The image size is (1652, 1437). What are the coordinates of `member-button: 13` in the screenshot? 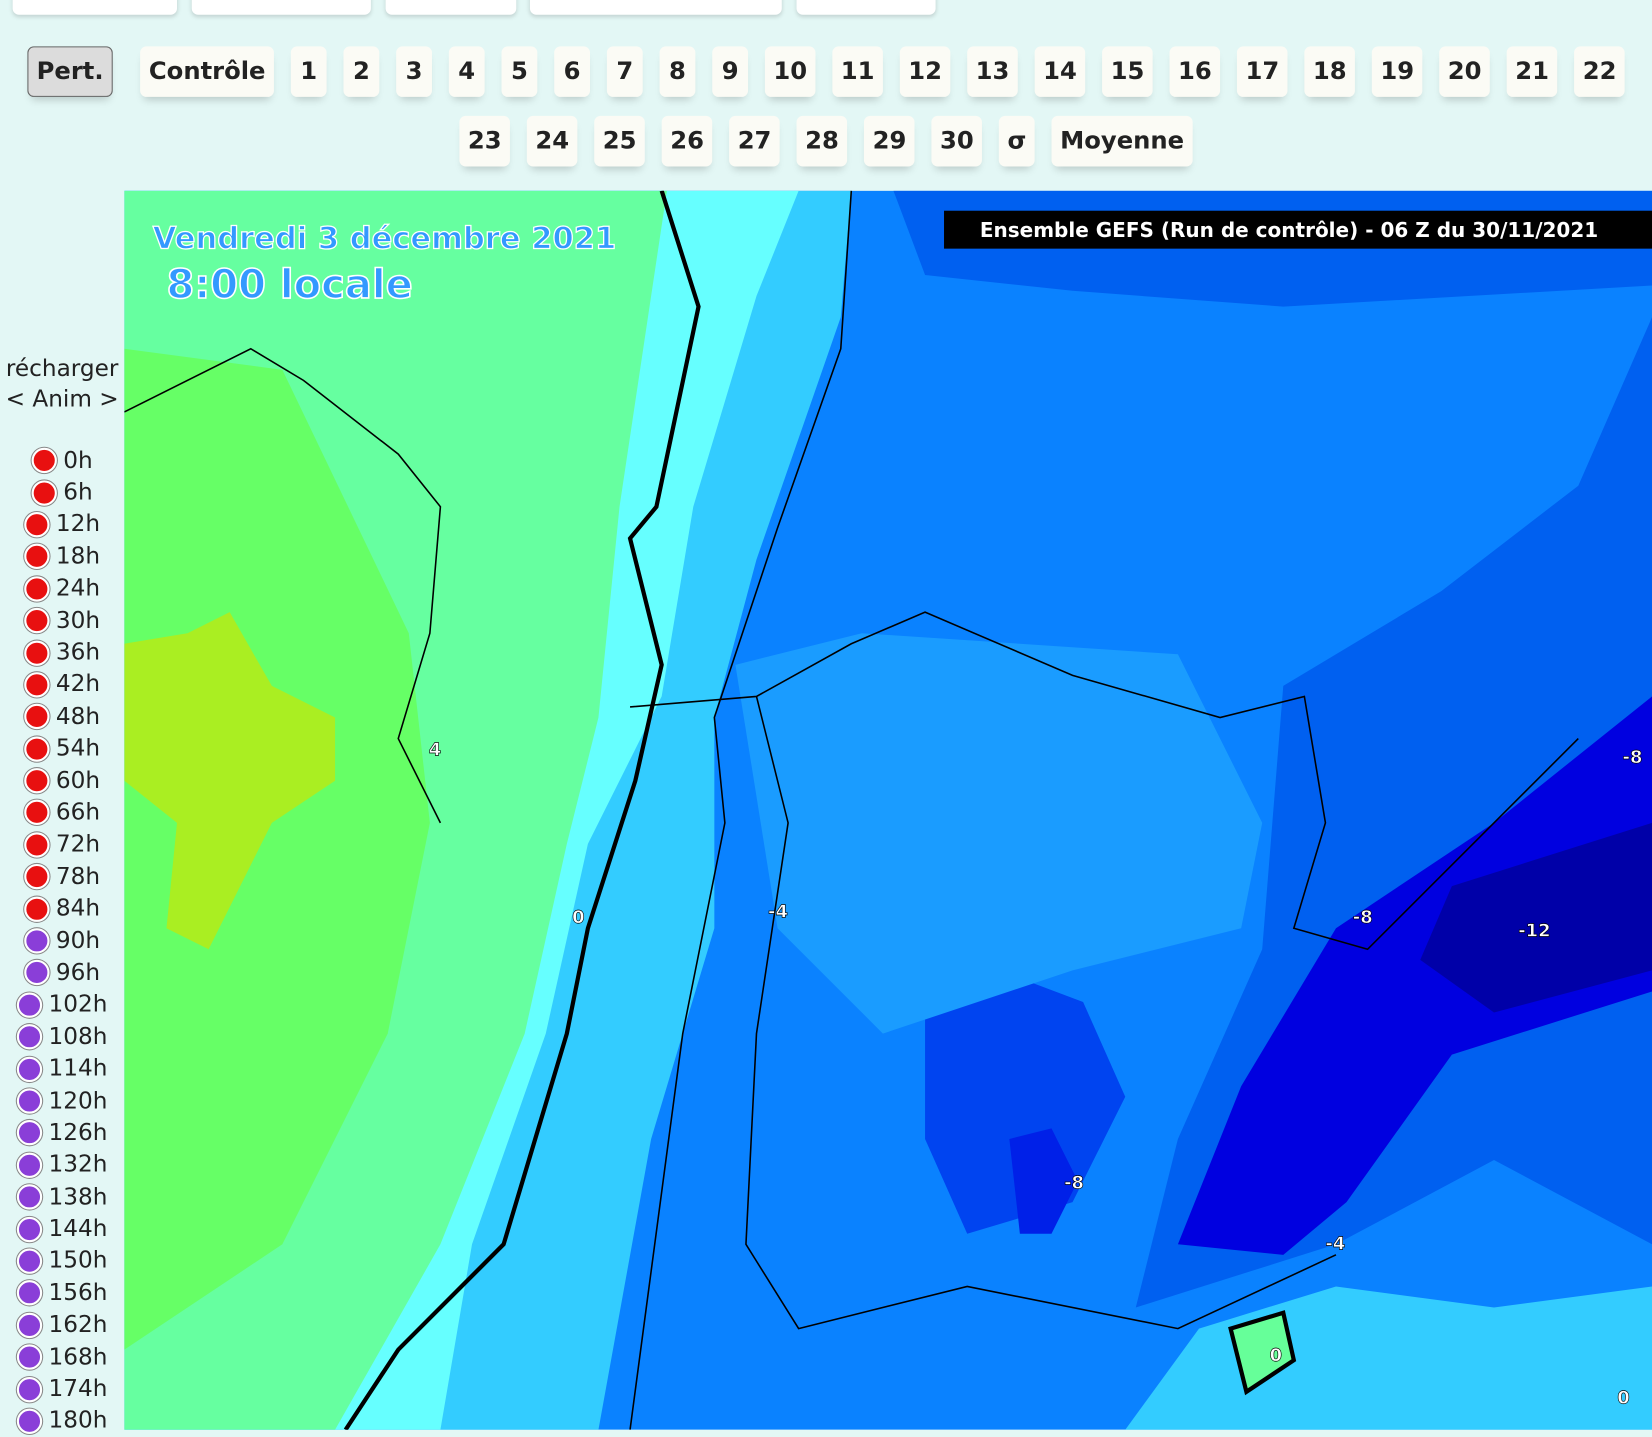 It's located at (992, 71).